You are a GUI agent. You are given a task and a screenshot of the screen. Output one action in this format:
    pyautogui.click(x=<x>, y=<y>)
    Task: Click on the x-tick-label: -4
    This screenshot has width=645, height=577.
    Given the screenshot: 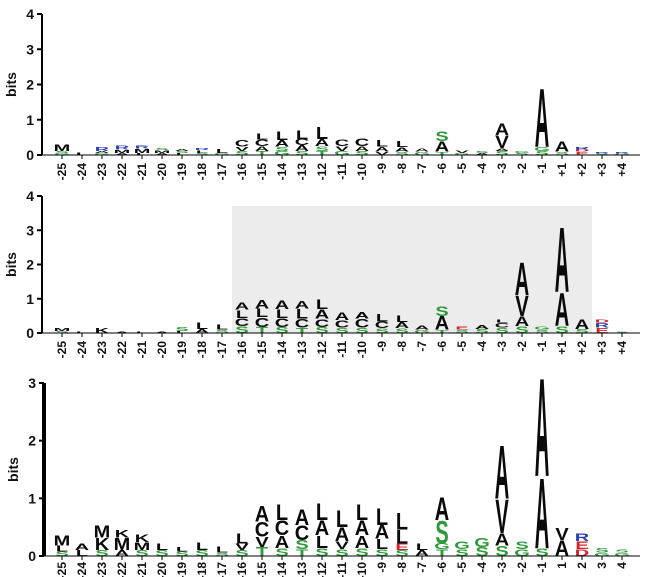 What is the action you would take?
    pyautogui.click(x=482, y=346)
    